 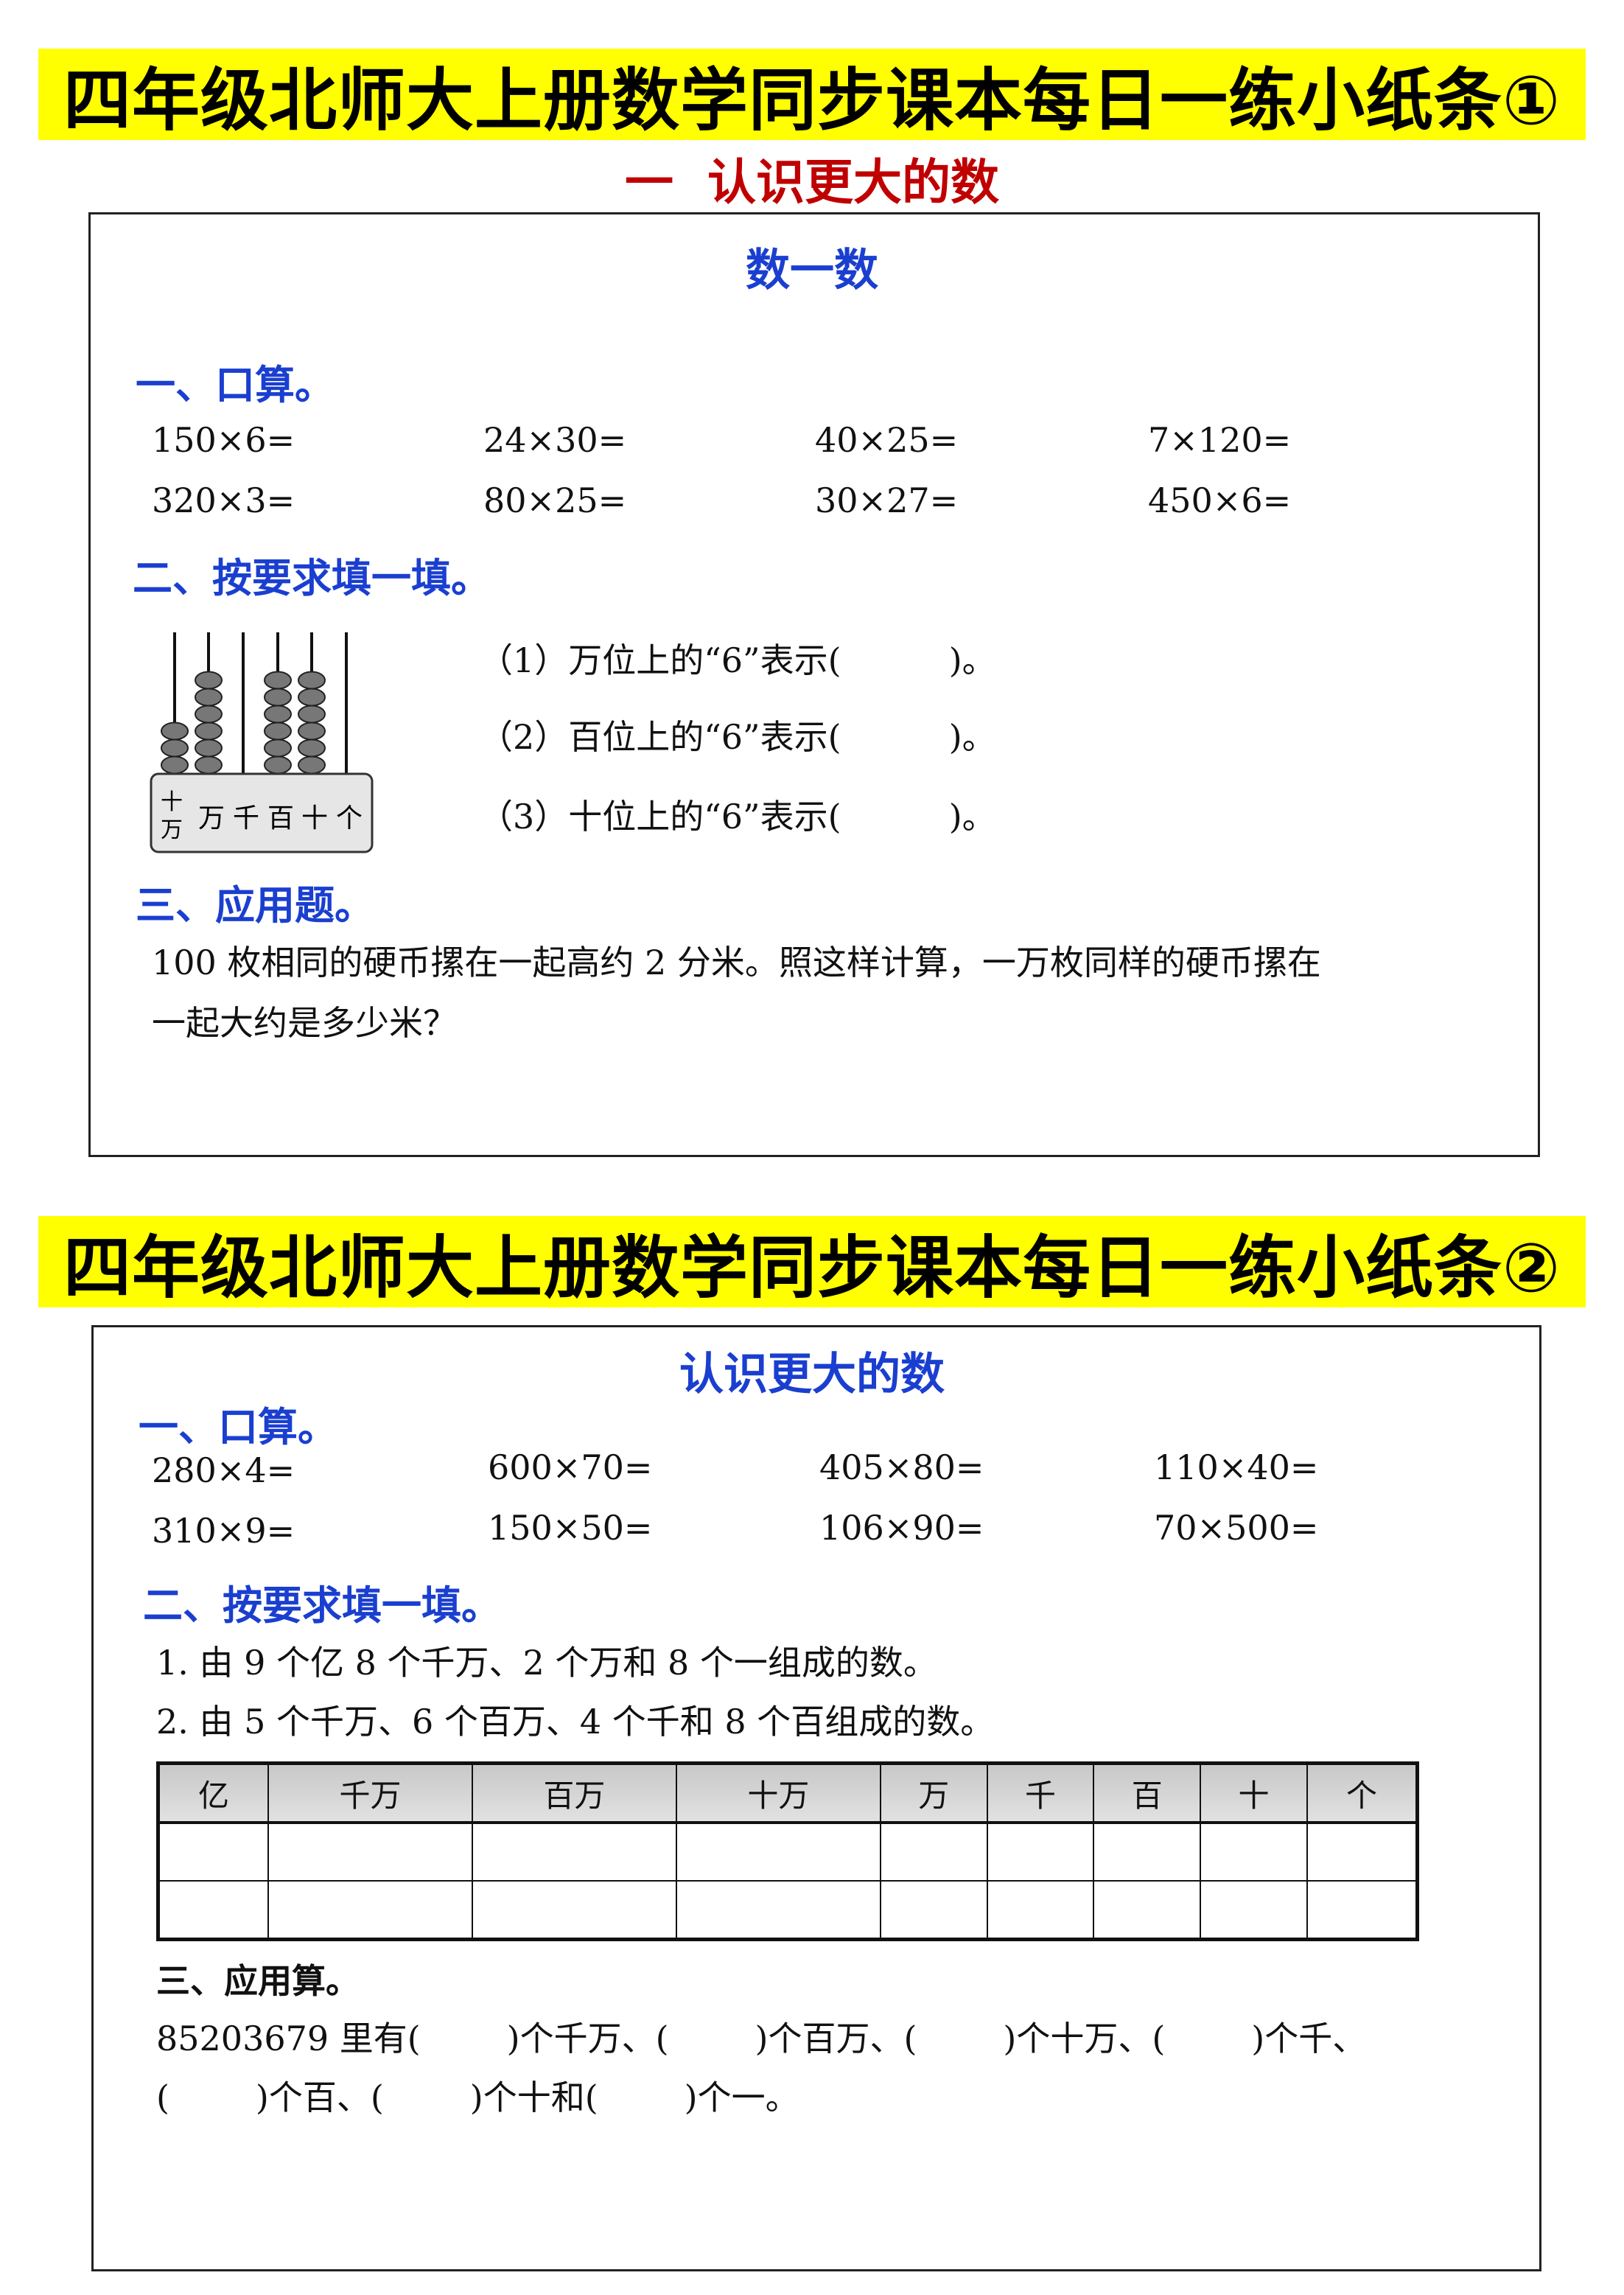 What do you see at coordinates (477, 2097) in the screenshot?
I see `fill-line: ( )个百、( )个十和( )个一。` at bounding box center [477, 2097].